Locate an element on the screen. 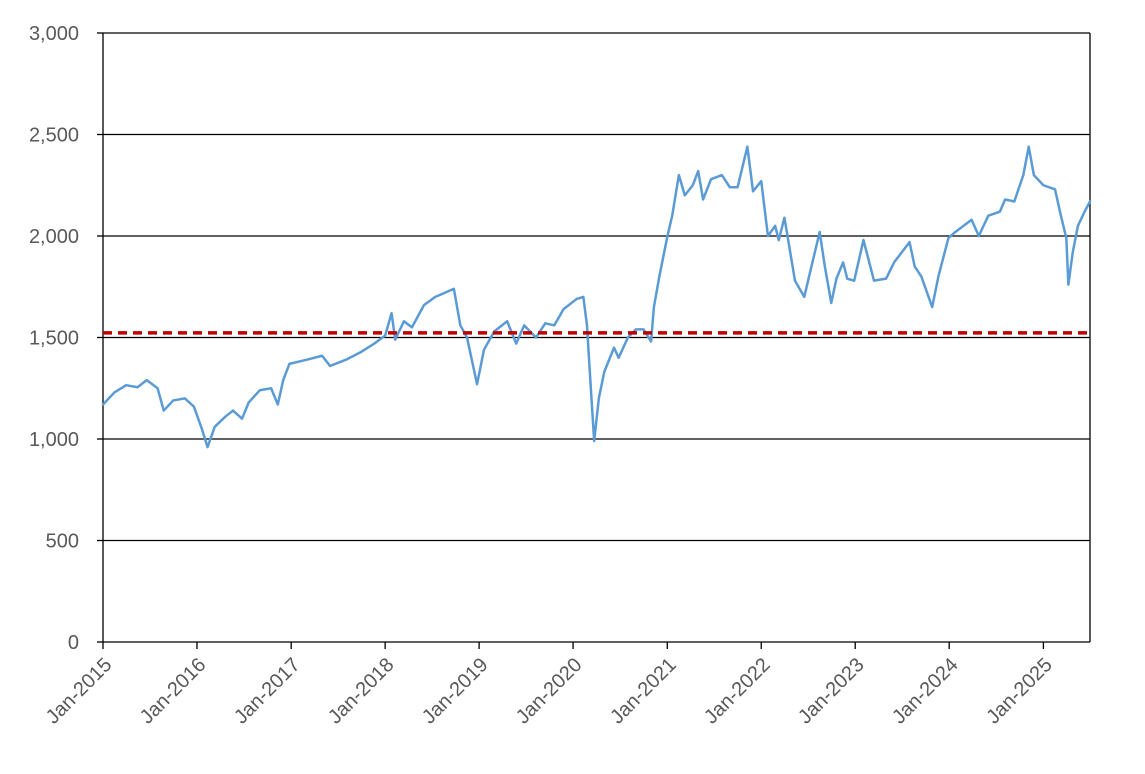  x-tick-label-1: Jan-2016 is located at coordinates (173, 691).